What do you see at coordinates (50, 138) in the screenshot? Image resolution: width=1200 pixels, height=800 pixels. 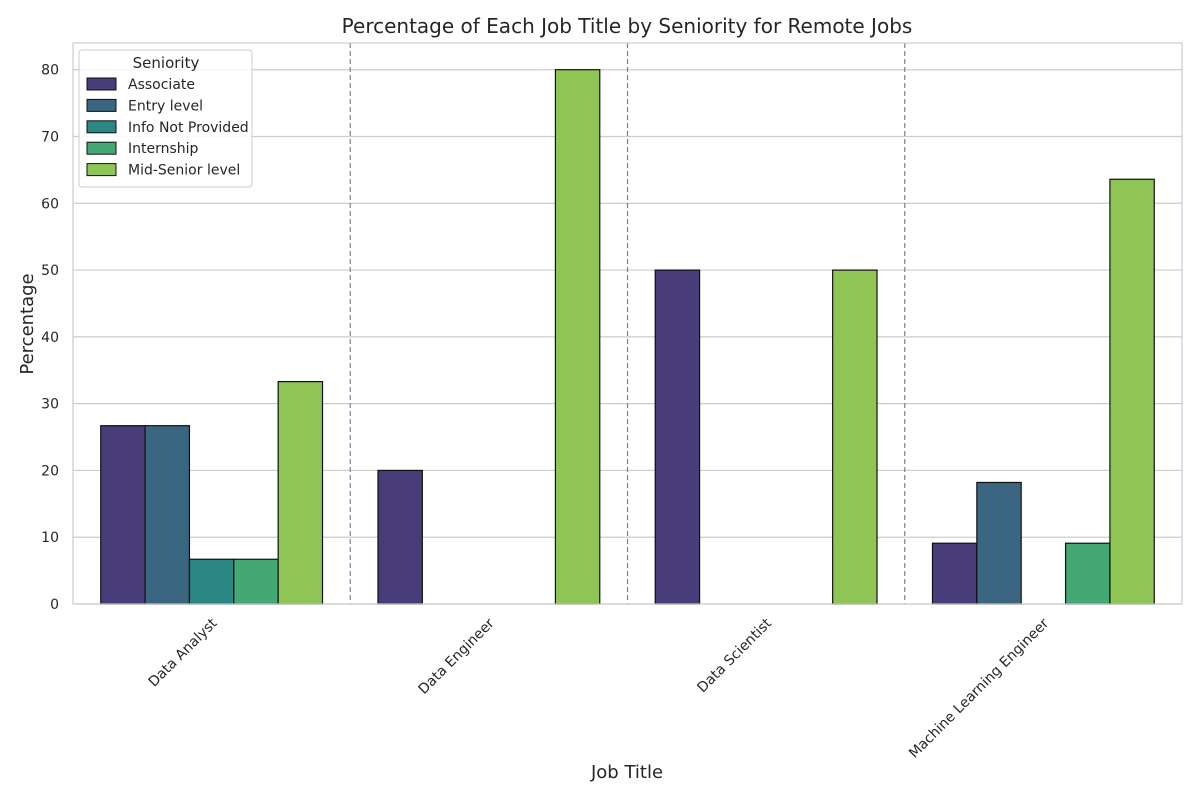 I see `y-tick-label: 70` at bounding box center [50, 138].